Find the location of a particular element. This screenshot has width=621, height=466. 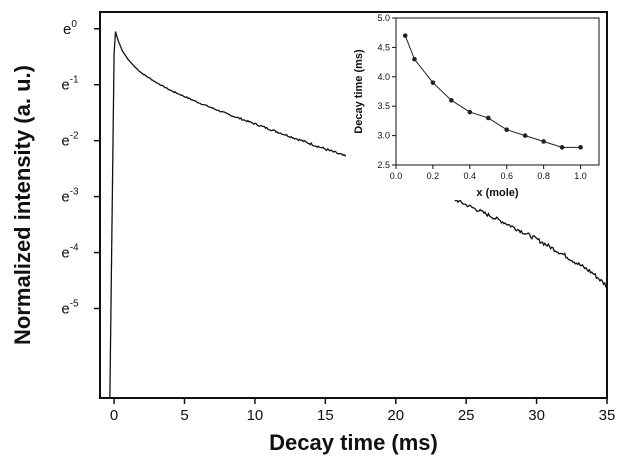

main-x-axis-label: Decay time (ms) is located at coordinates (353, 442).